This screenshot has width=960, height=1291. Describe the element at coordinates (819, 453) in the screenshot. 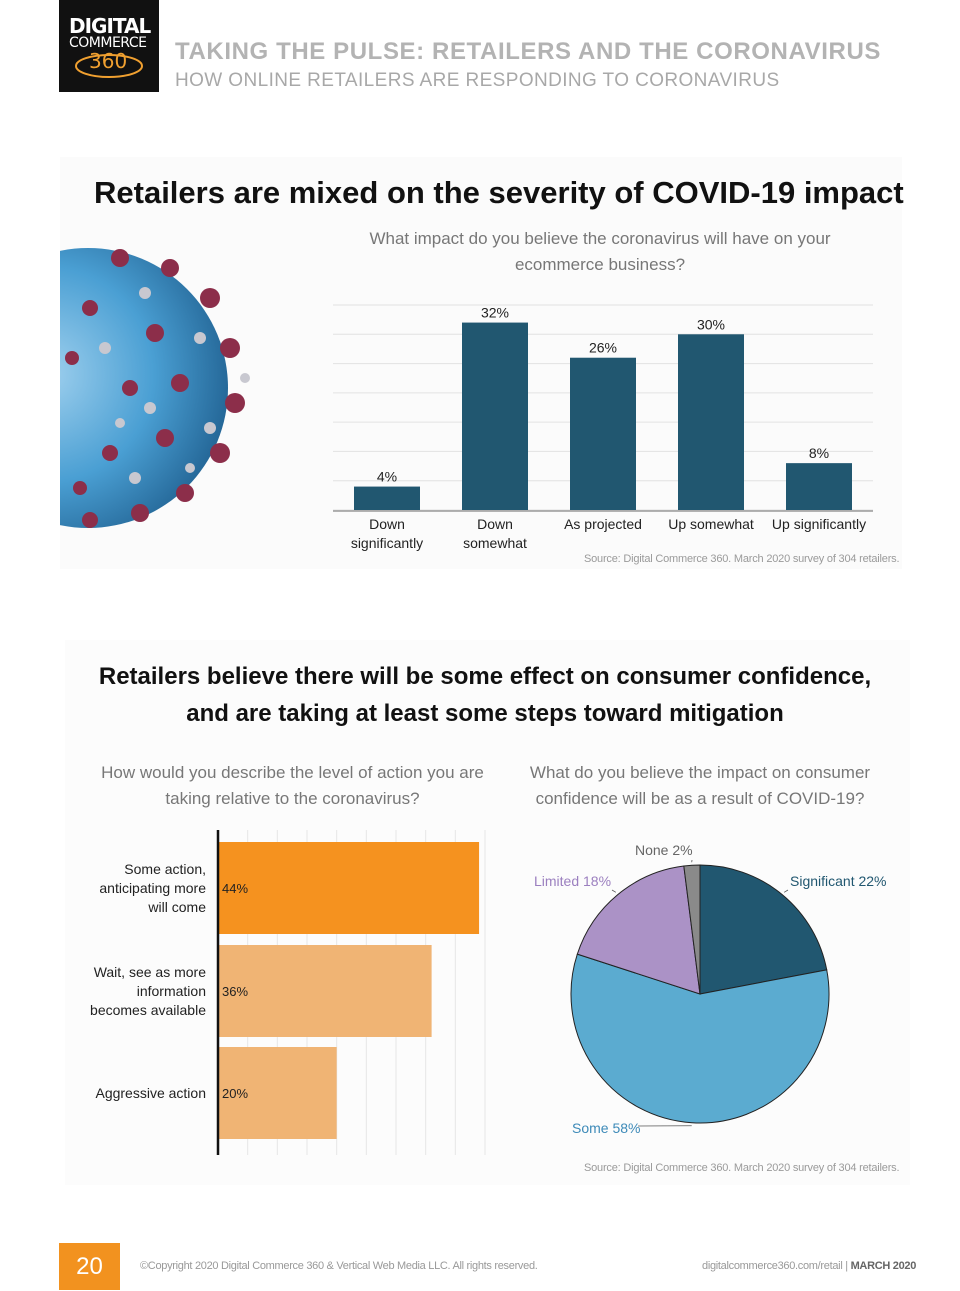

I see `bar-value-label-5: 8%` at that location.